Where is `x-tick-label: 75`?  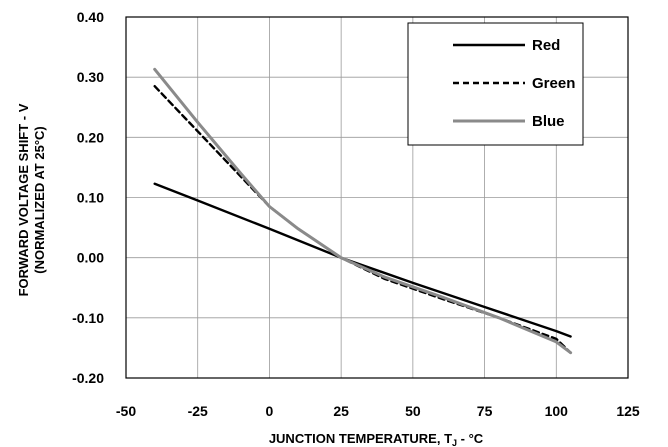 x-tick-label: 75 is located at coordinates (485, 411).